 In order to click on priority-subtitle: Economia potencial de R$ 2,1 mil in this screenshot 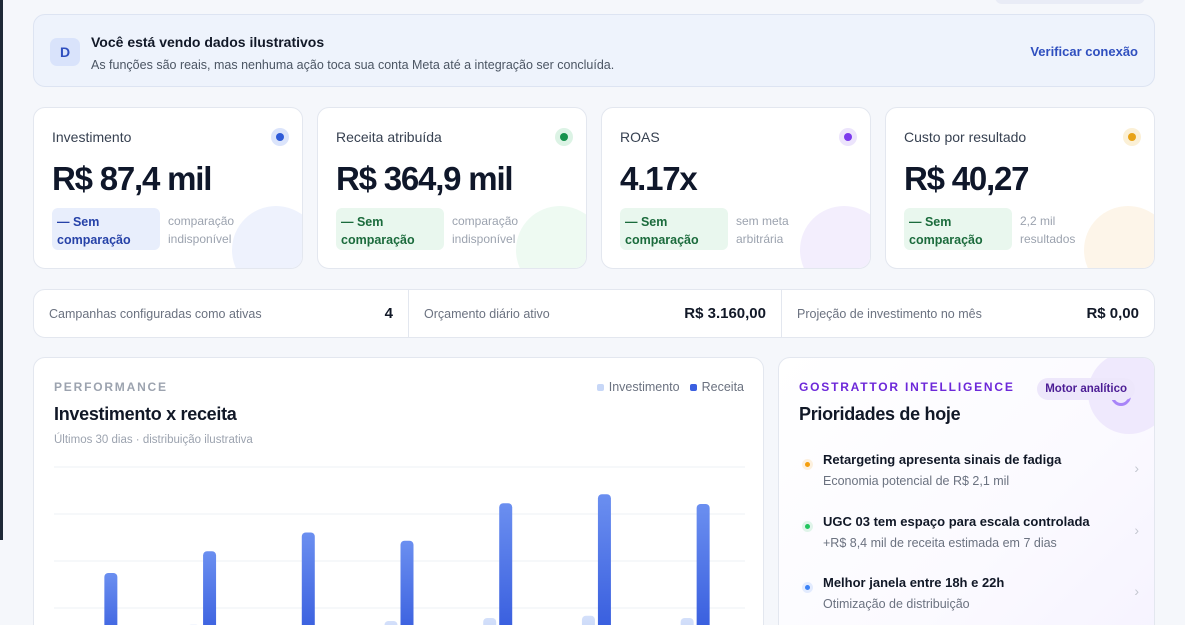, I will do `click(916, 481)`.